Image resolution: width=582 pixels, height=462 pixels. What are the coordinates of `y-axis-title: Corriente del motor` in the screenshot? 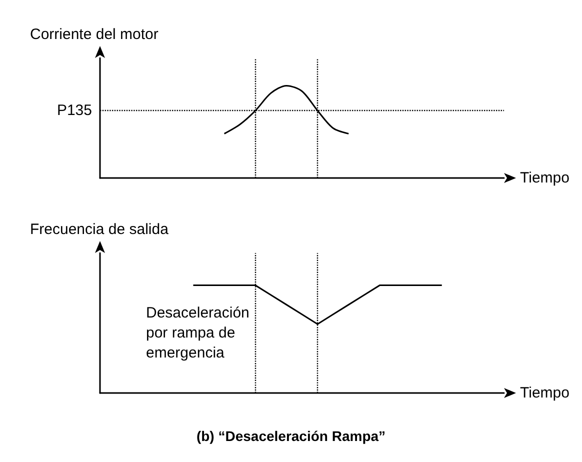 It's located at (94, 34).